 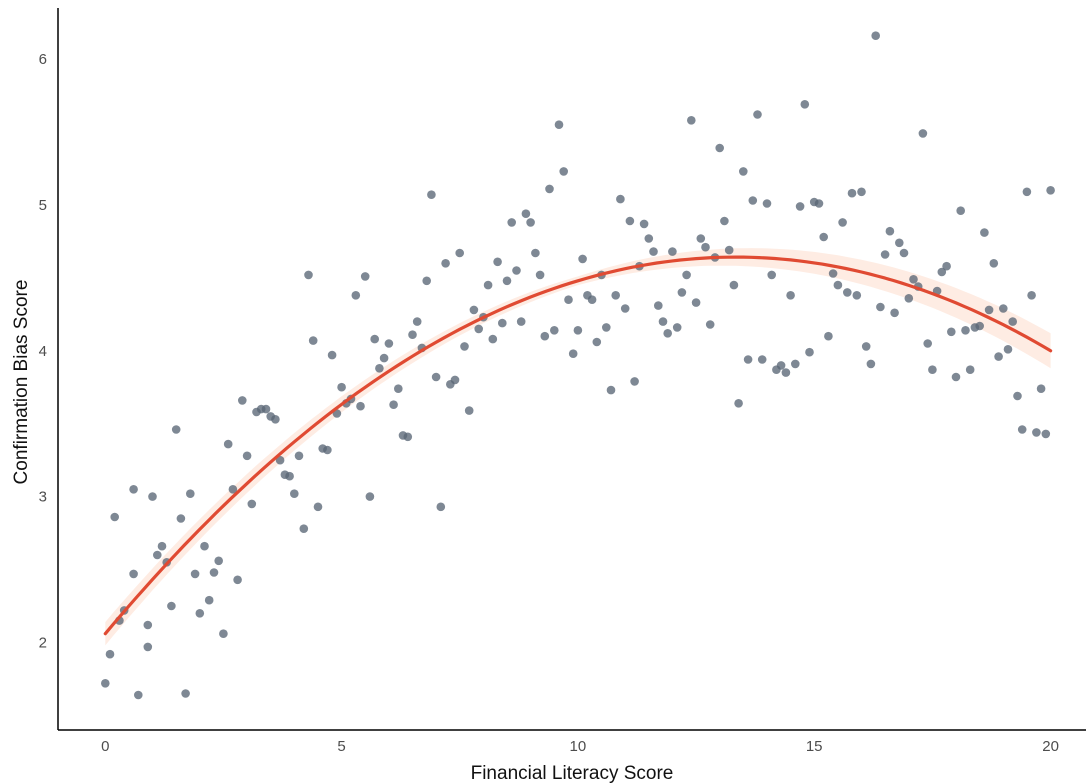 I want to click on y-tick-label: 5, so click(x=43, y=205).